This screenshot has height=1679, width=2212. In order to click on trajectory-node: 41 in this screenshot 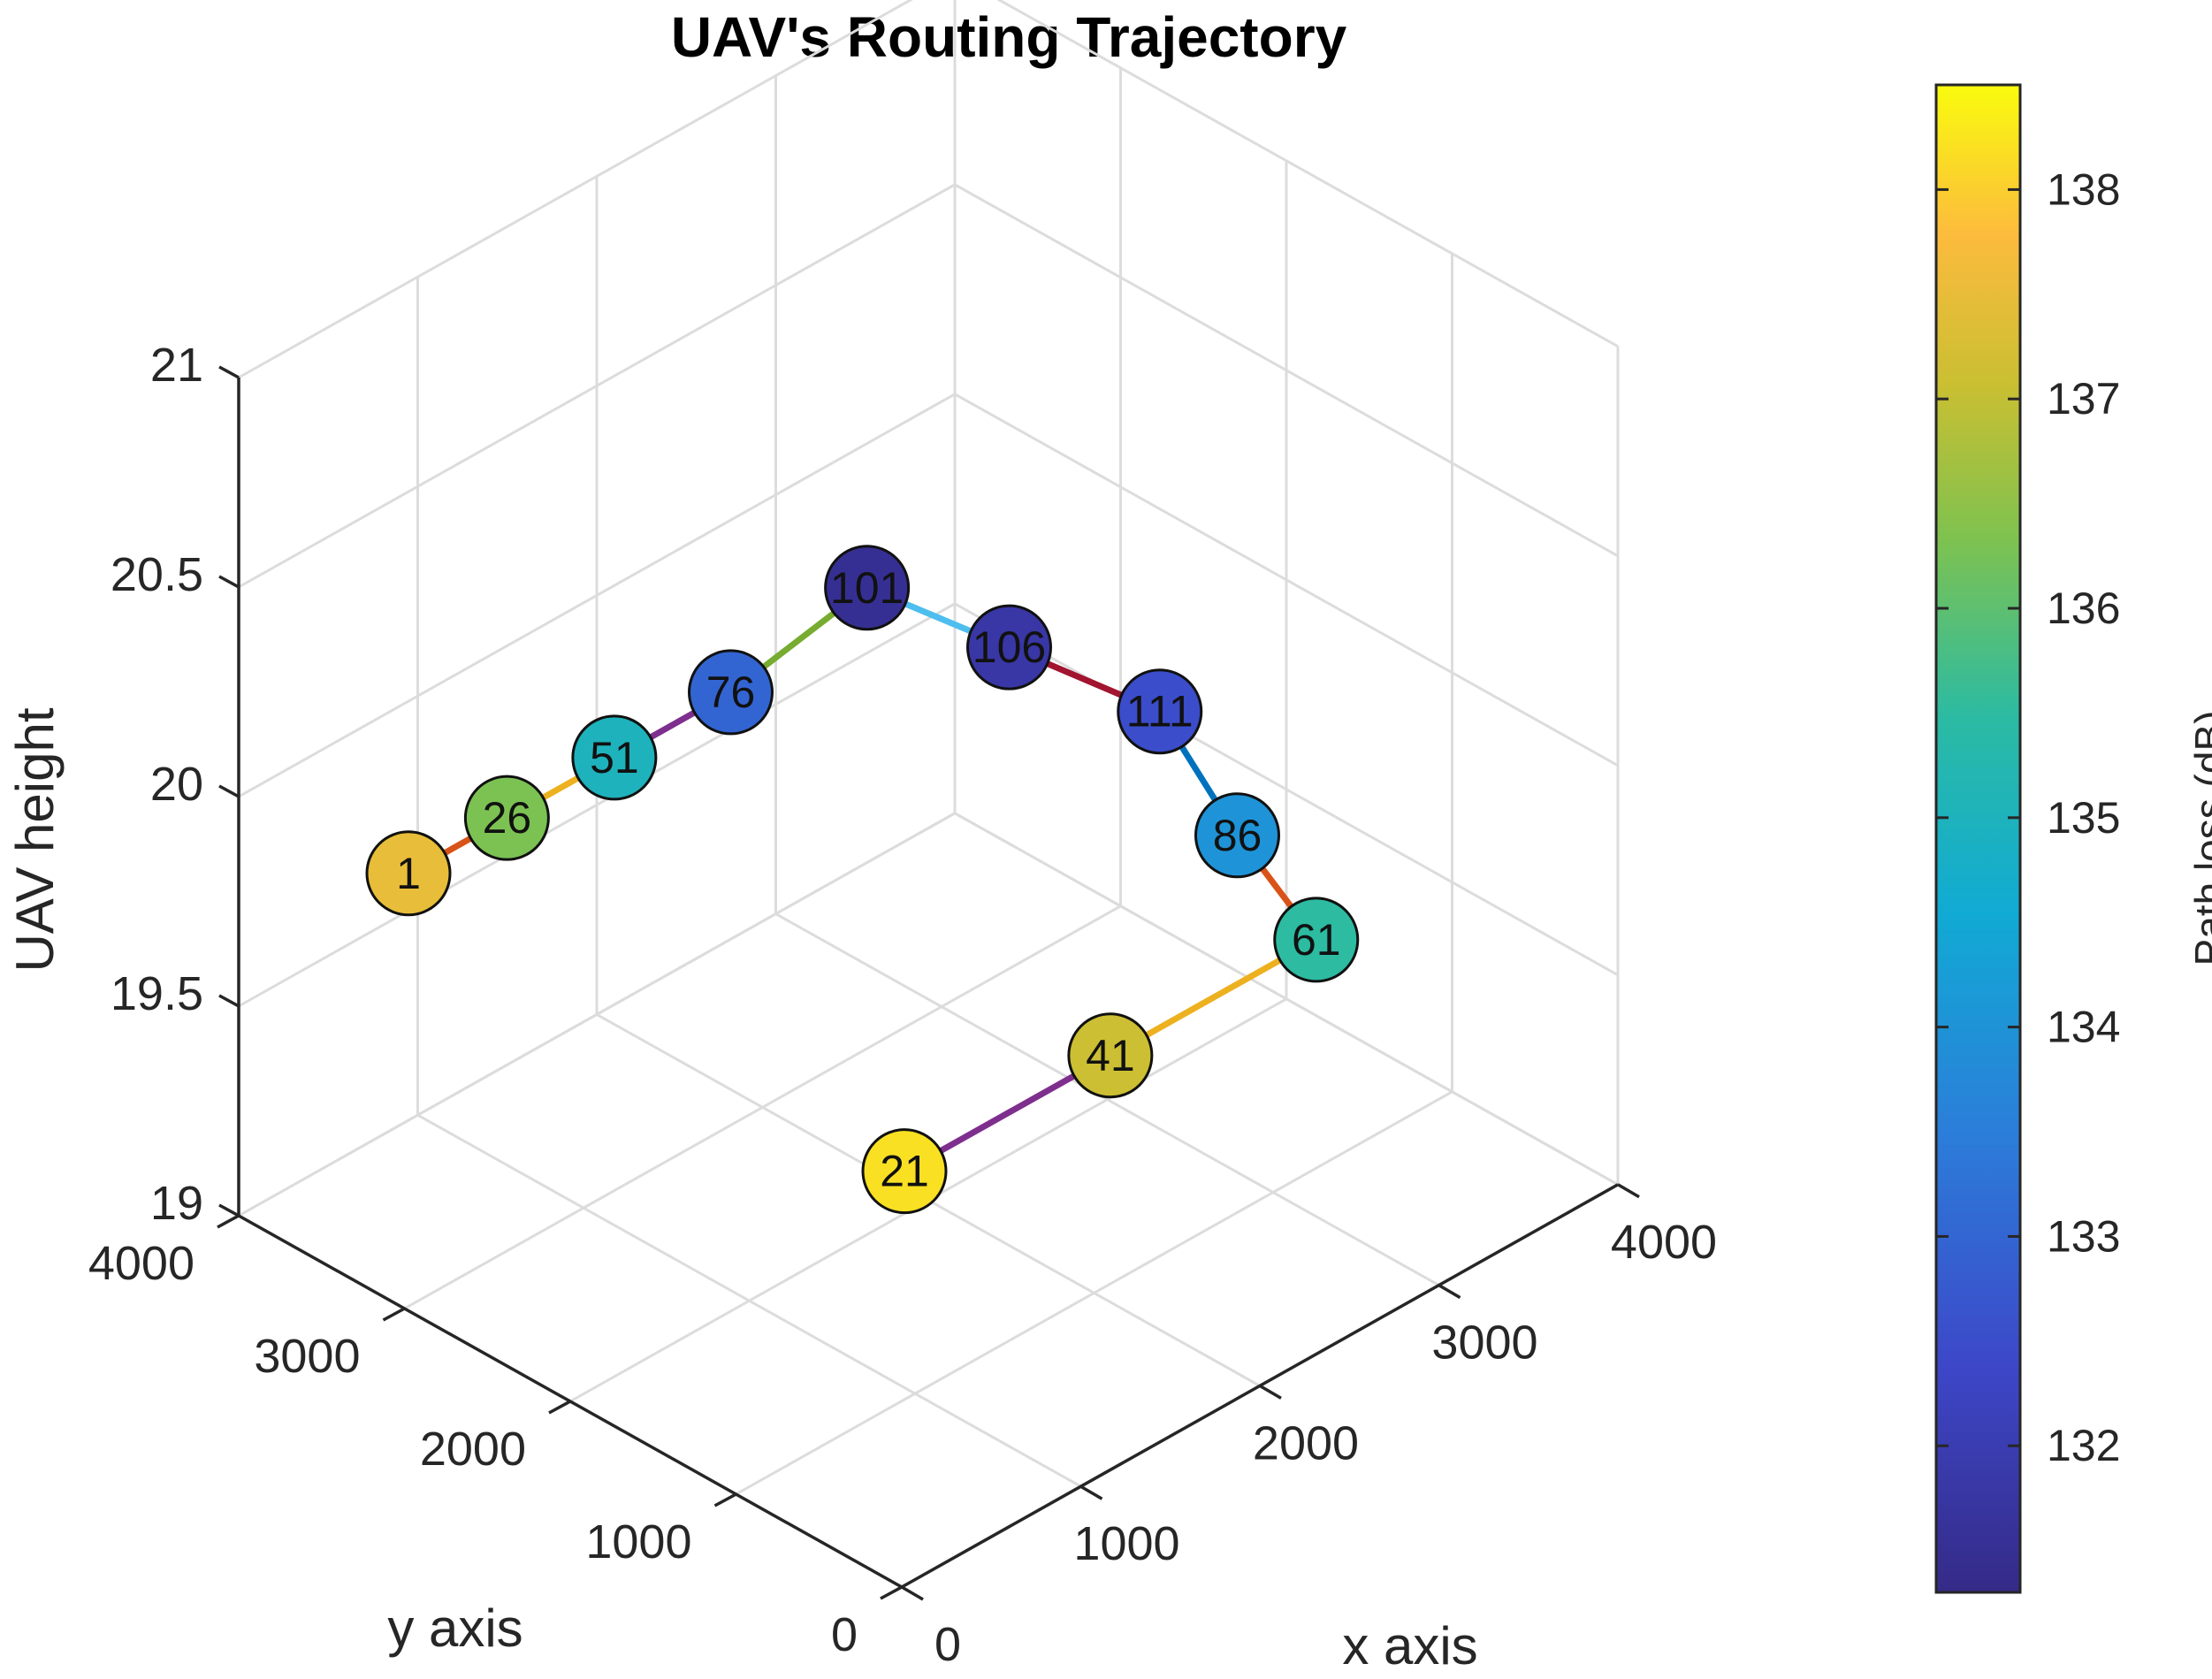, I will do `click(1110, 1055)`.